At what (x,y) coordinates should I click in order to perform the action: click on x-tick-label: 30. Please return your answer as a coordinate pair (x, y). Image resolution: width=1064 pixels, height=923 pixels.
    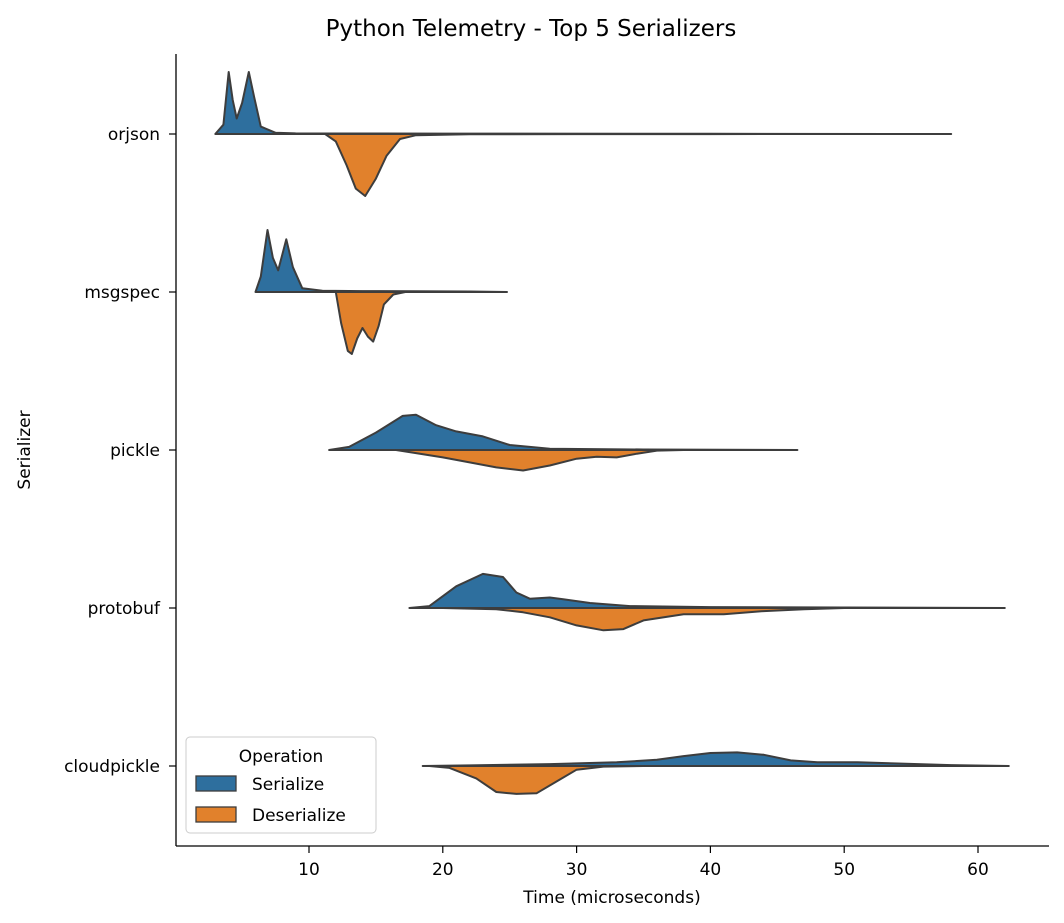
    Looking at the image, I should click on (577, 870).